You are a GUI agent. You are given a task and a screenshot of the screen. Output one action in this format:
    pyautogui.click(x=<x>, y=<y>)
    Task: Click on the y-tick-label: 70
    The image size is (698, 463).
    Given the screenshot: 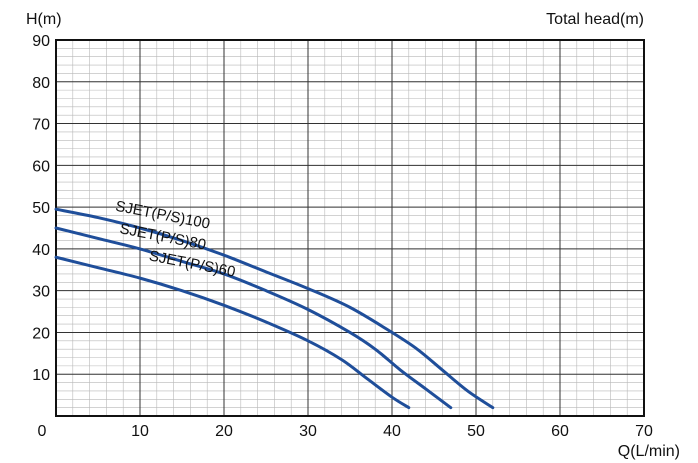 What is the action you would take?
    pyautogui.click(x=41, y=125)
    